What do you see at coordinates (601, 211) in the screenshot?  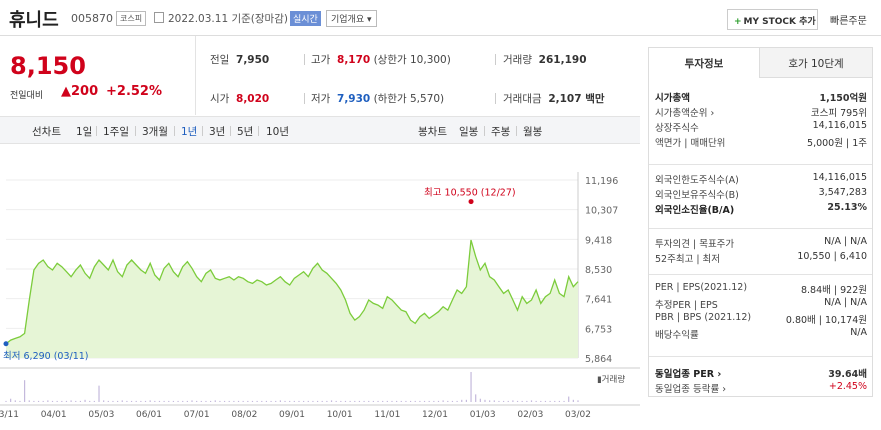 I see `y-tick-label: 10,307` at bounding box center [601, 211].